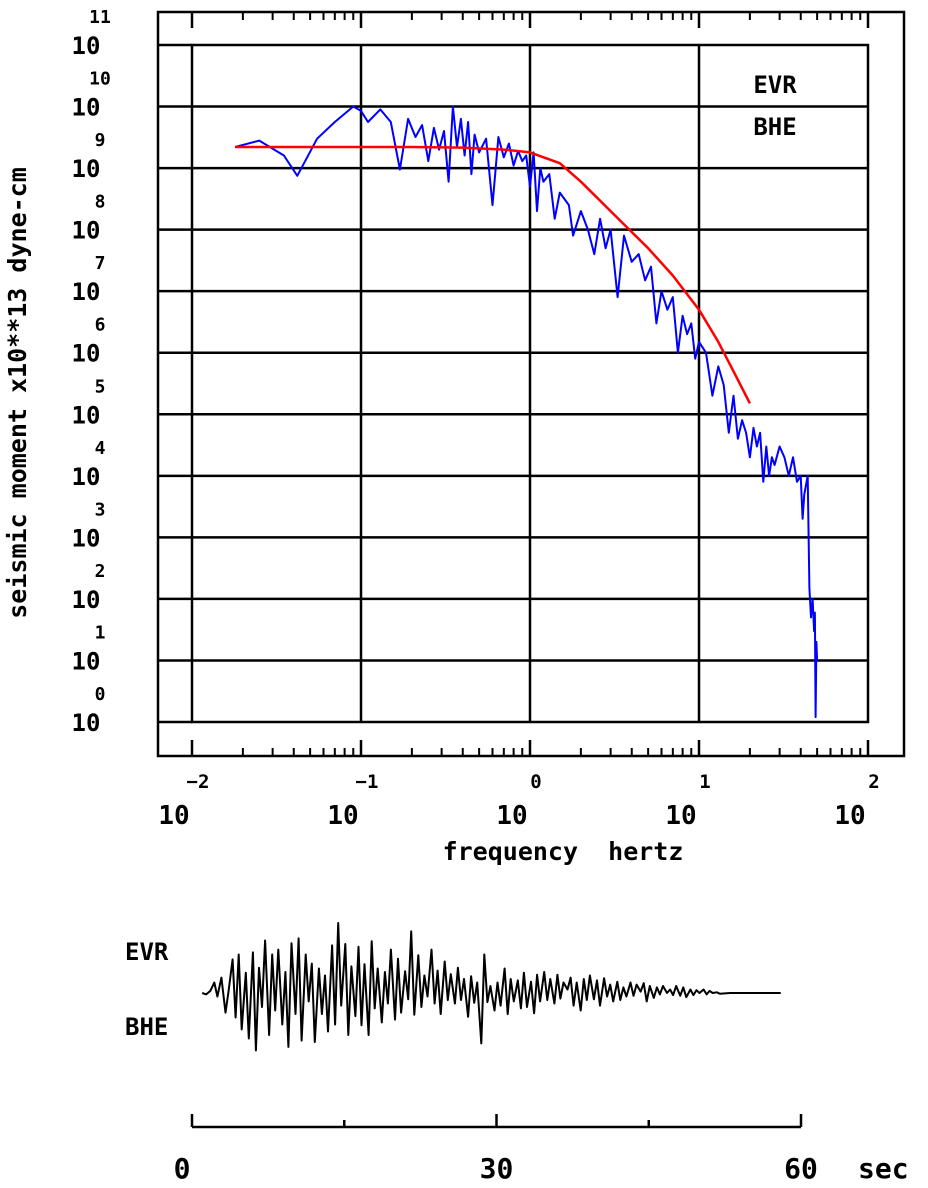 Image resolution: width=928 pixels, height=1188 pixels. I want to click on time-tick-label: 0, so click(182, 1168).